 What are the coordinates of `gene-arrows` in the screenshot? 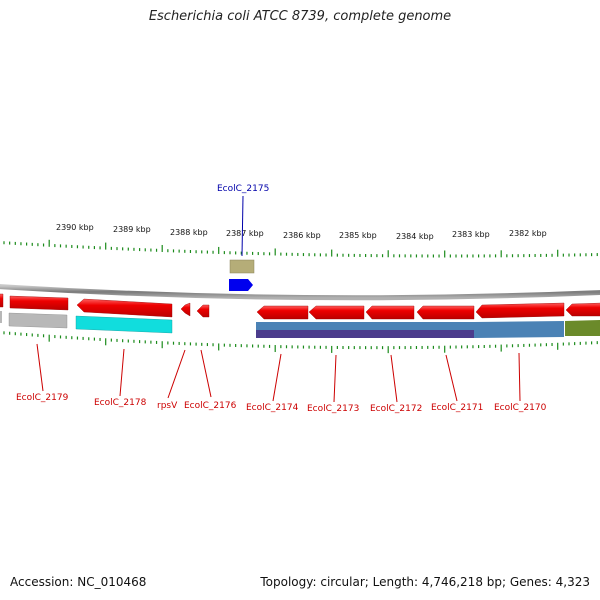 It's located at (300, 306).